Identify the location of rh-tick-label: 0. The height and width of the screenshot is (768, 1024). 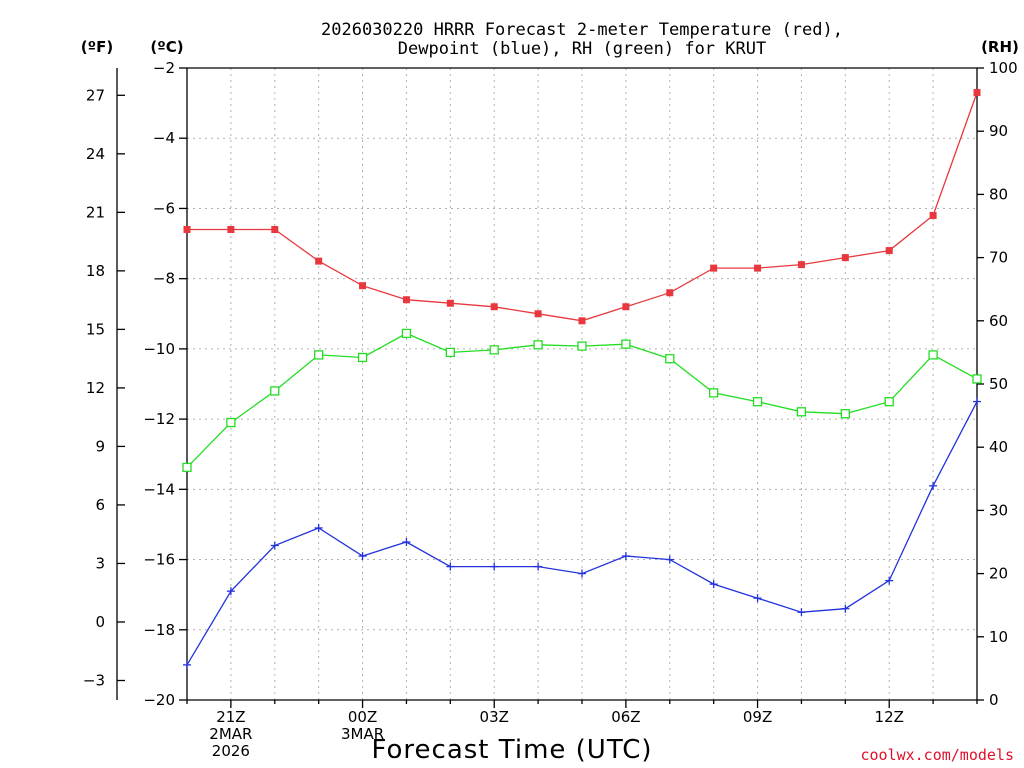
(994, 700).